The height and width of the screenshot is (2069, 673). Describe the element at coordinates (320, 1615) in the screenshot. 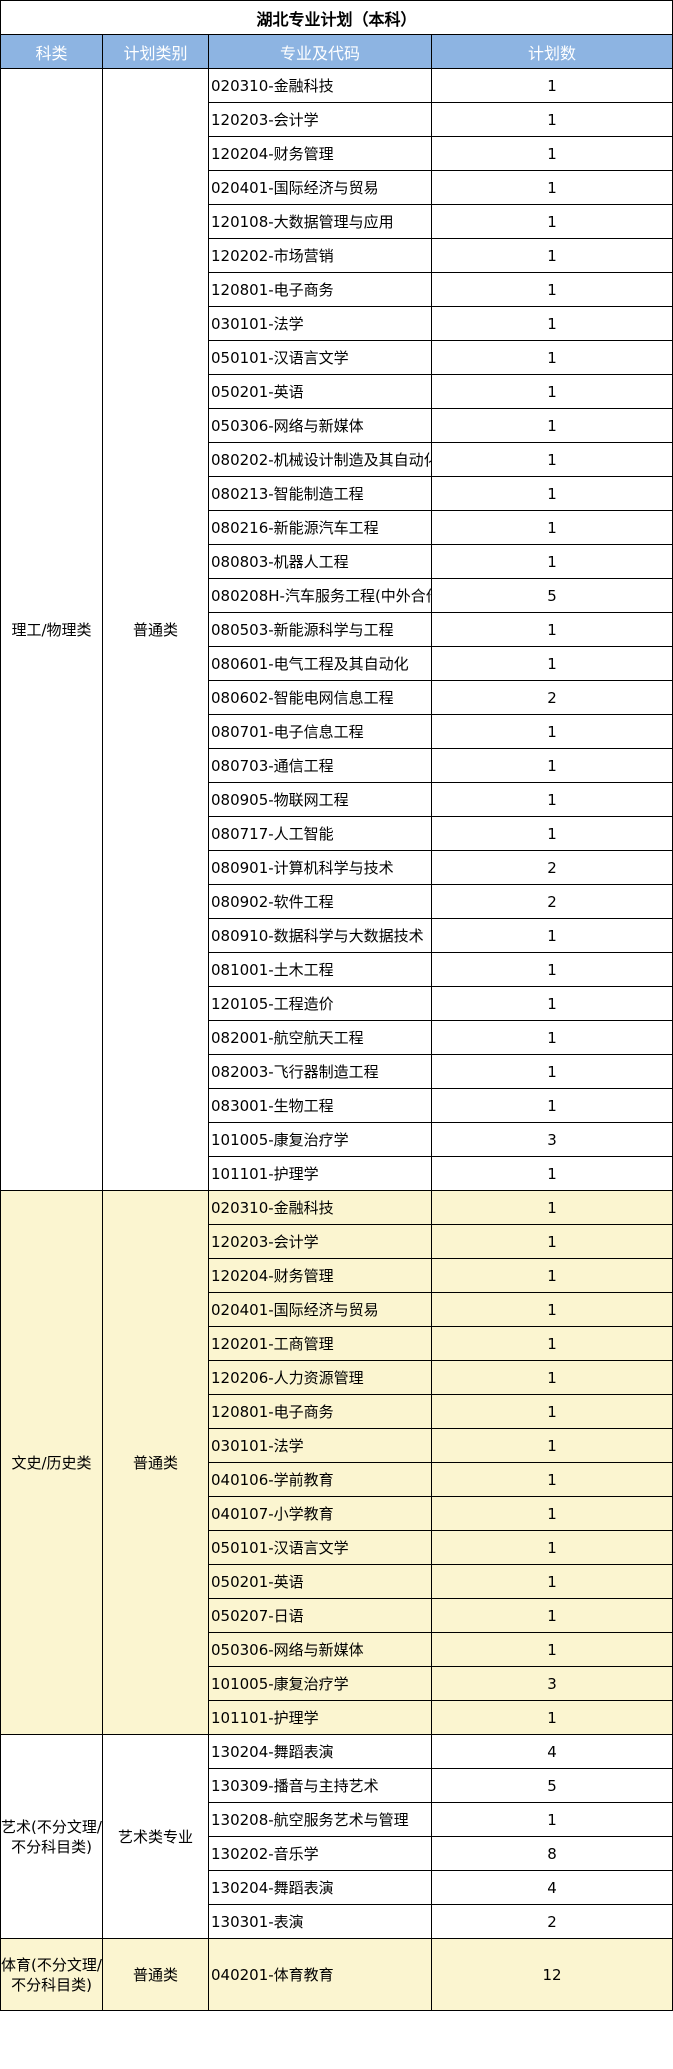

I see `major-cell: 050207-日语` at that location.